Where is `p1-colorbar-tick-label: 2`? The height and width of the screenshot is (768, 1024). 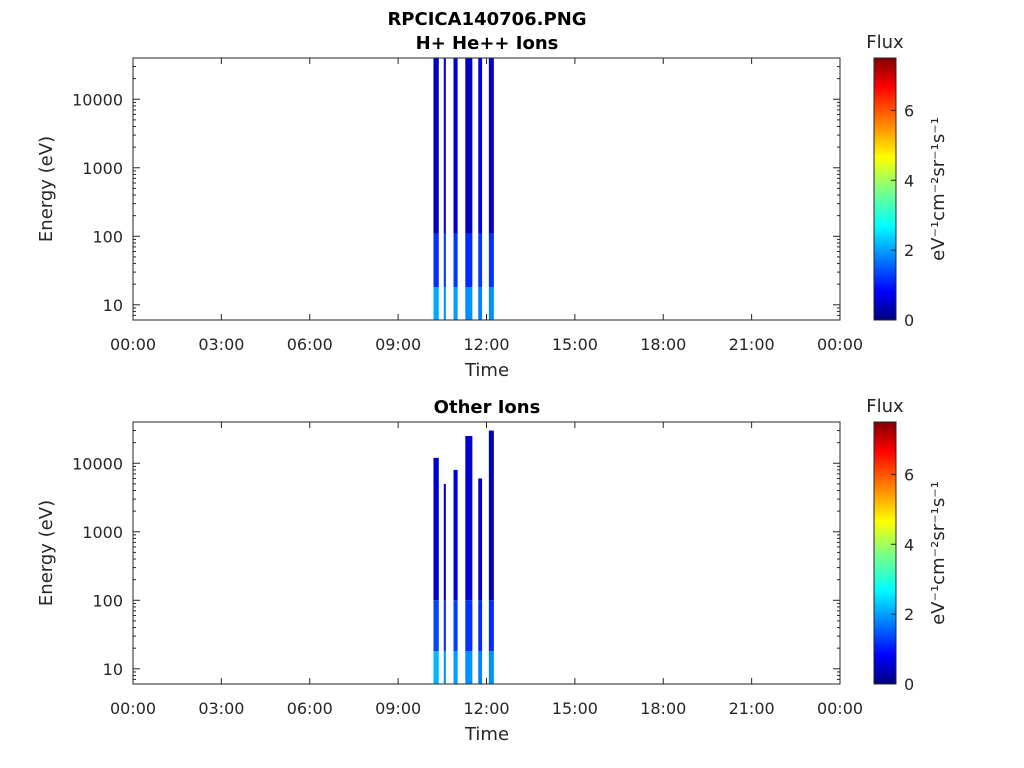
p1-colorbar-tick-label: 2 is located at coordinates (909, 250).